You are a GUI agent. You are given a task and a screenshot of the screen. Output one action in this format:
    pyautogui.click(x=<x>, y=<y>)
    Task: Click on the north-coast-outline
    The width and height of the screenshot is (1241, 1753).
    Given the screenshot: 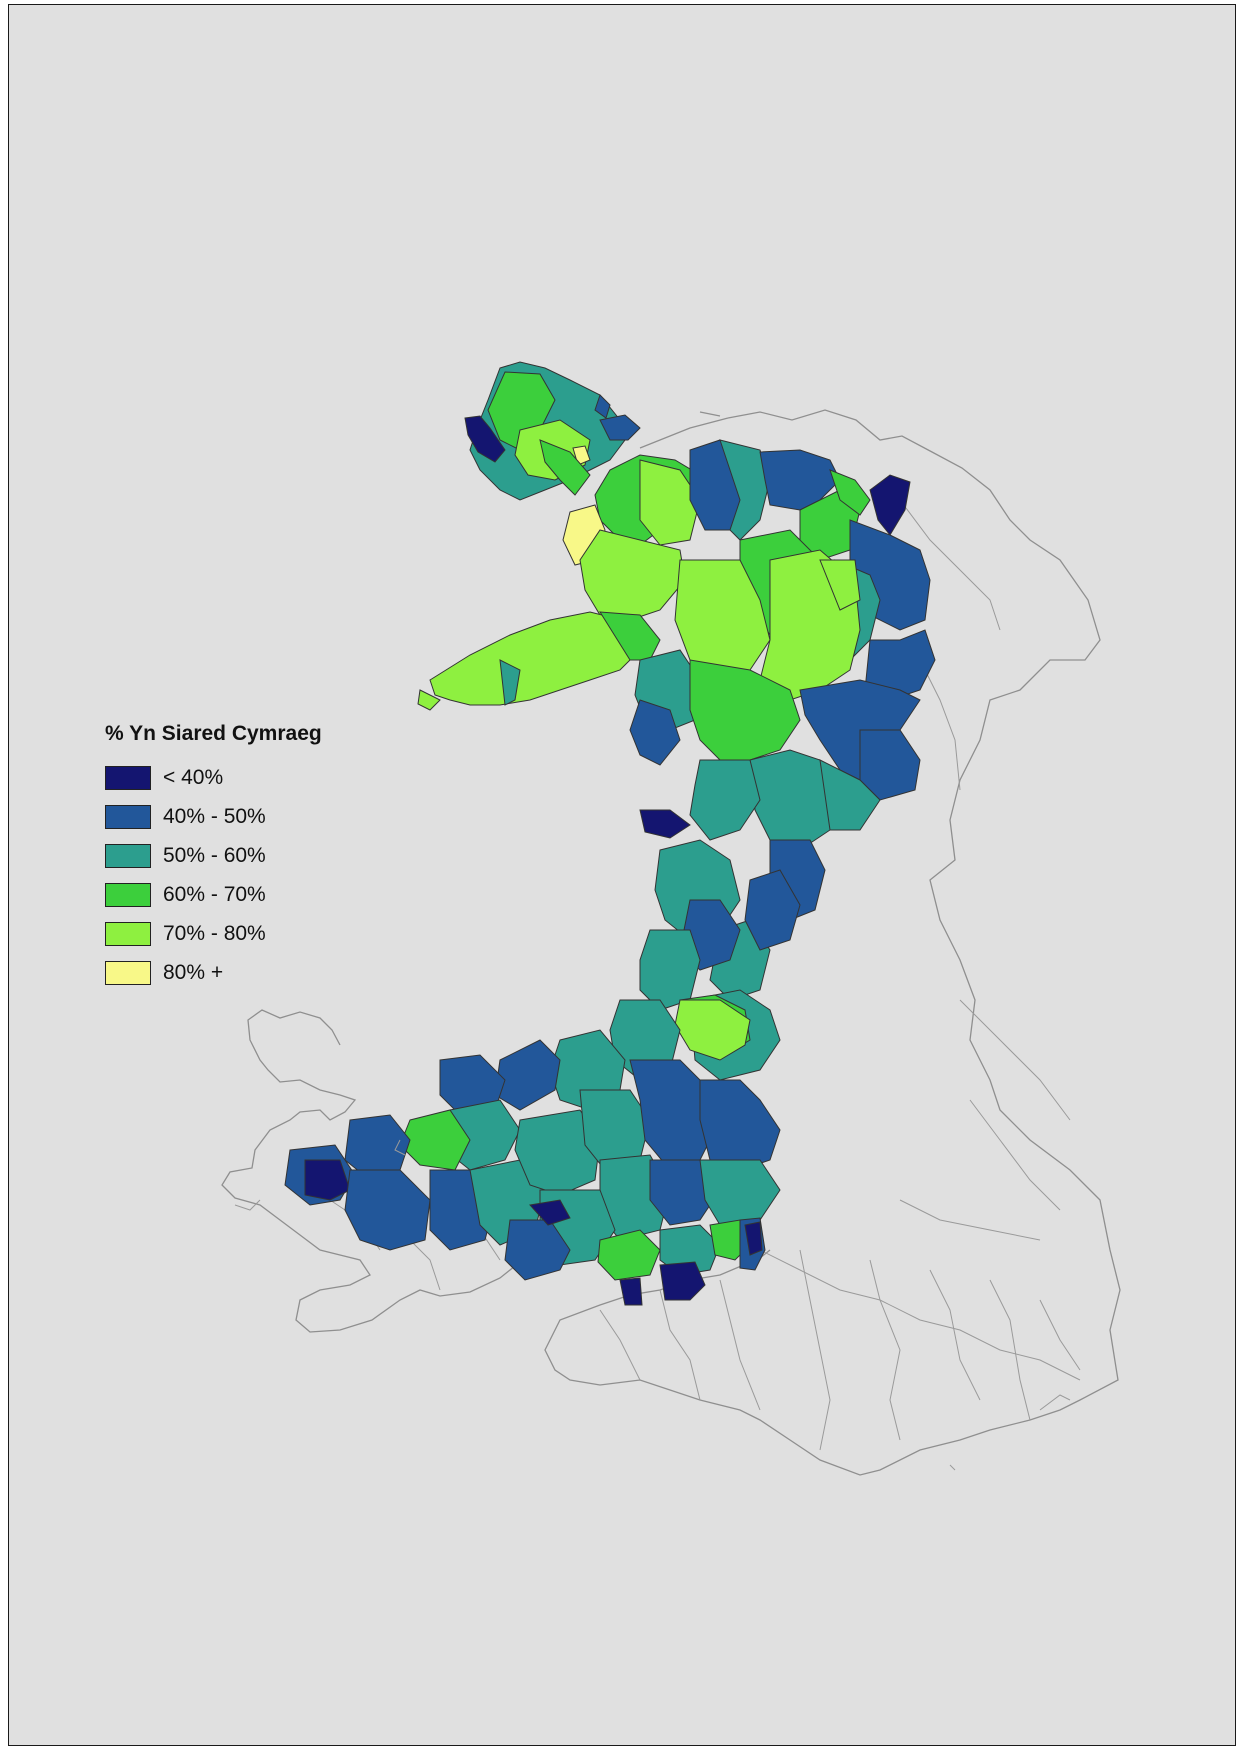 What is the action you would take?
    pyautogui.click(x=684, y=430)
    